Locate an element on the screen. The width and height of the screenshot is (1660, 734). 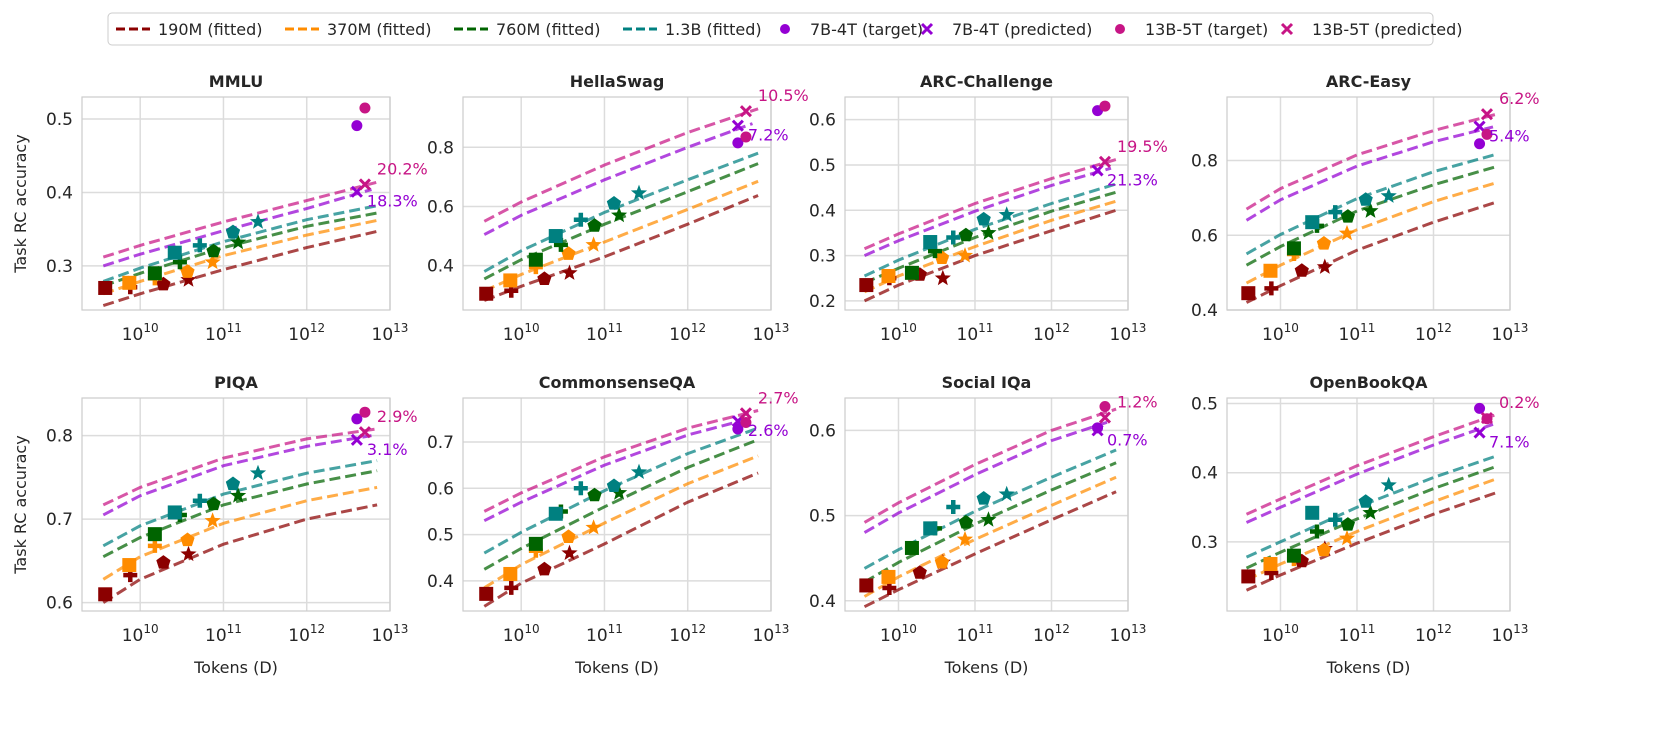
y-axis-label: Task RC accuracy is located at coordinates (20, 203).